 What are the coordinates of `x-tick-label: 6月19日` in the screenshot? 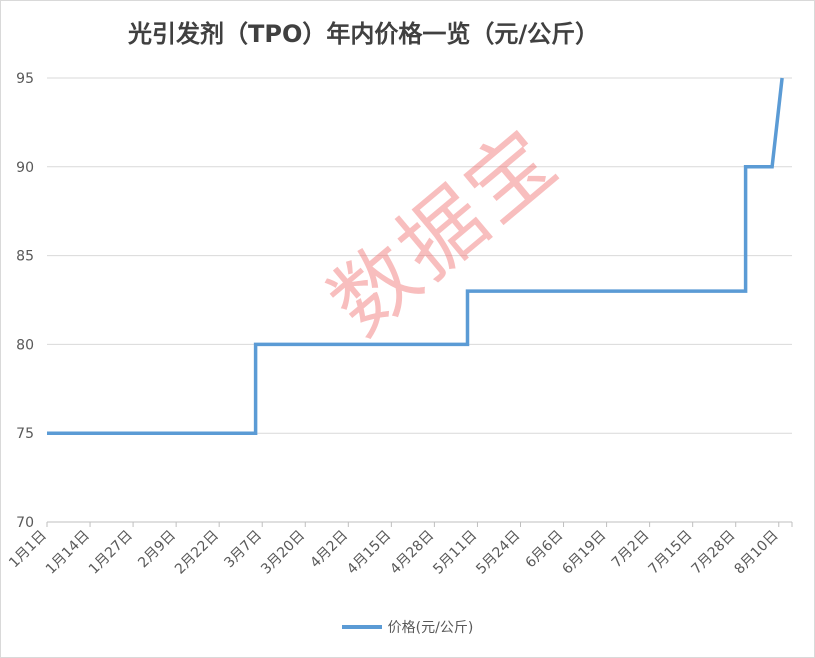 It's located at (584, 553).